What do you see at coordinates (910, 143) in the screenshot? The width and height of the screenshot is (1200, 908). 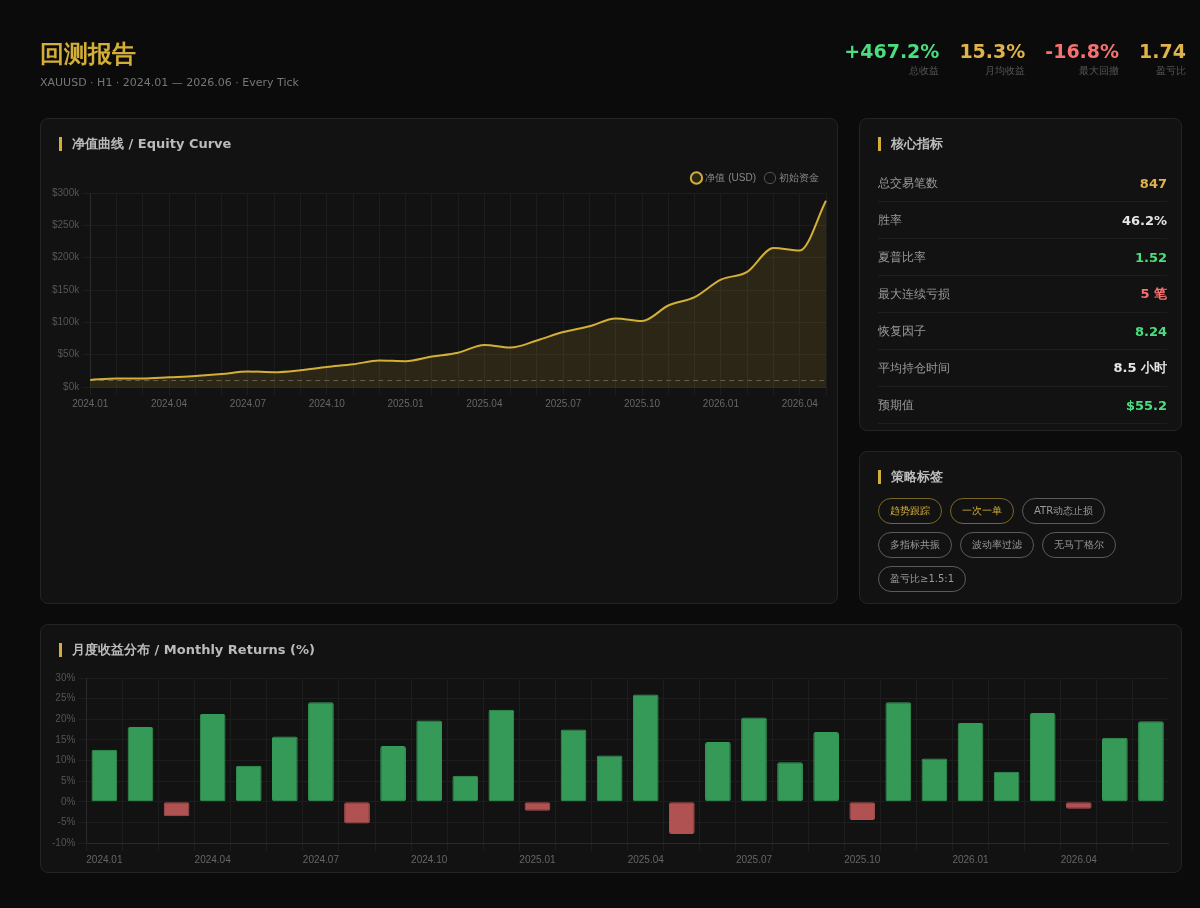 I see `text: 核心指标` at bounding box center [910, 143].